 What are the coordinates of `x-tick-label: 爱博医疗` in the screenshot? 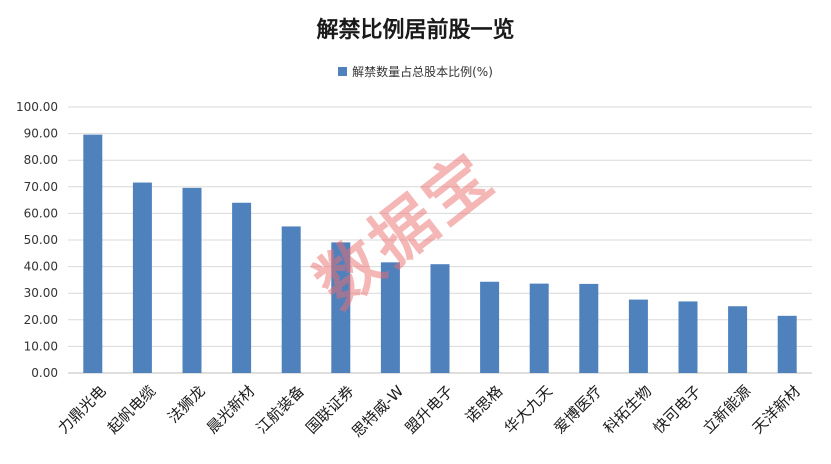 It's located at (577, 409).